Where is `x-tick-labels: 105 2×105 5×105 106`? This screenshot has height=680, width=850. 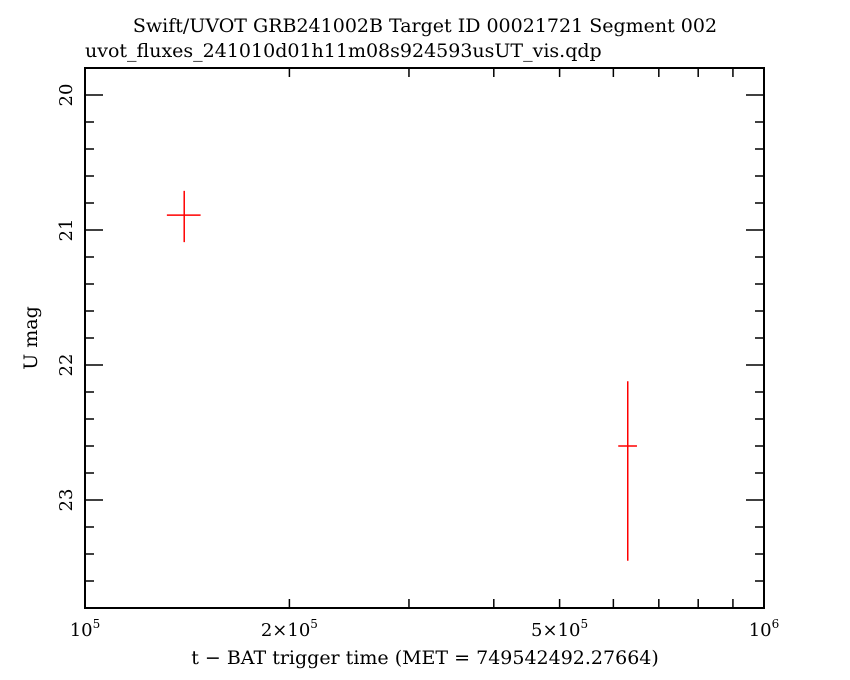
x-tick-labels: 105 2×105 5×105 106 is located at coordinates (425, 629).